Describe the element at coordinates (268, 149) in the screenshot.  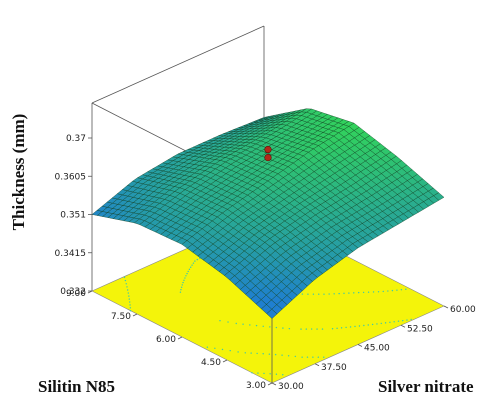
I see `design-point` at that location.